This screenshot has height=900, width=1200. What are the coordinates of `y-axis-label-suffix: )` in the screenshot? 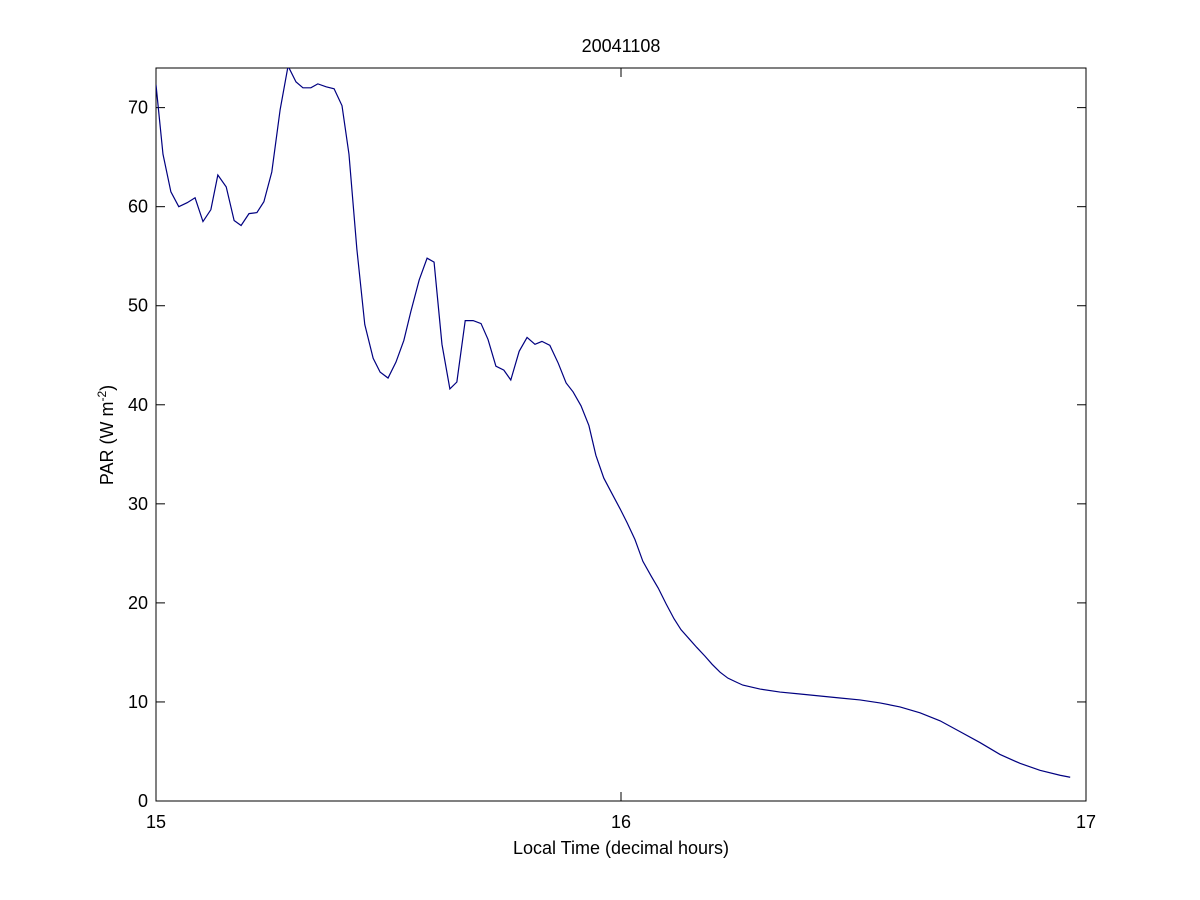 It's located at (107, 388).